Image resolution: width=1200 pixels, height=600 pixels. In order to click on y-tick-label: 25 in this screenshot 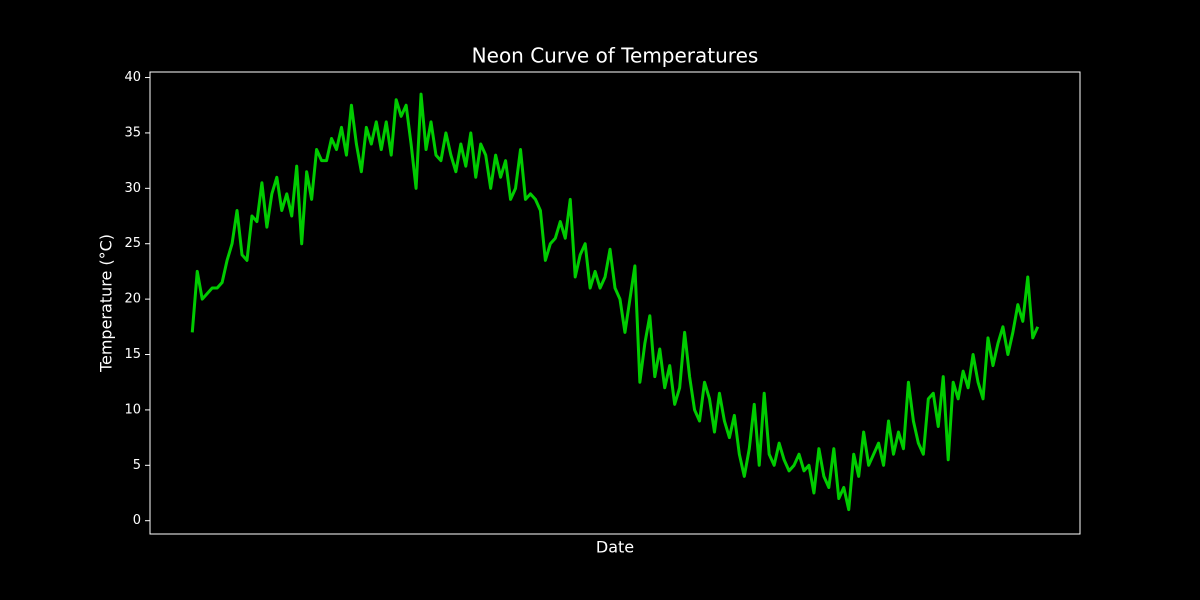, I will do `click(132, 243)`.